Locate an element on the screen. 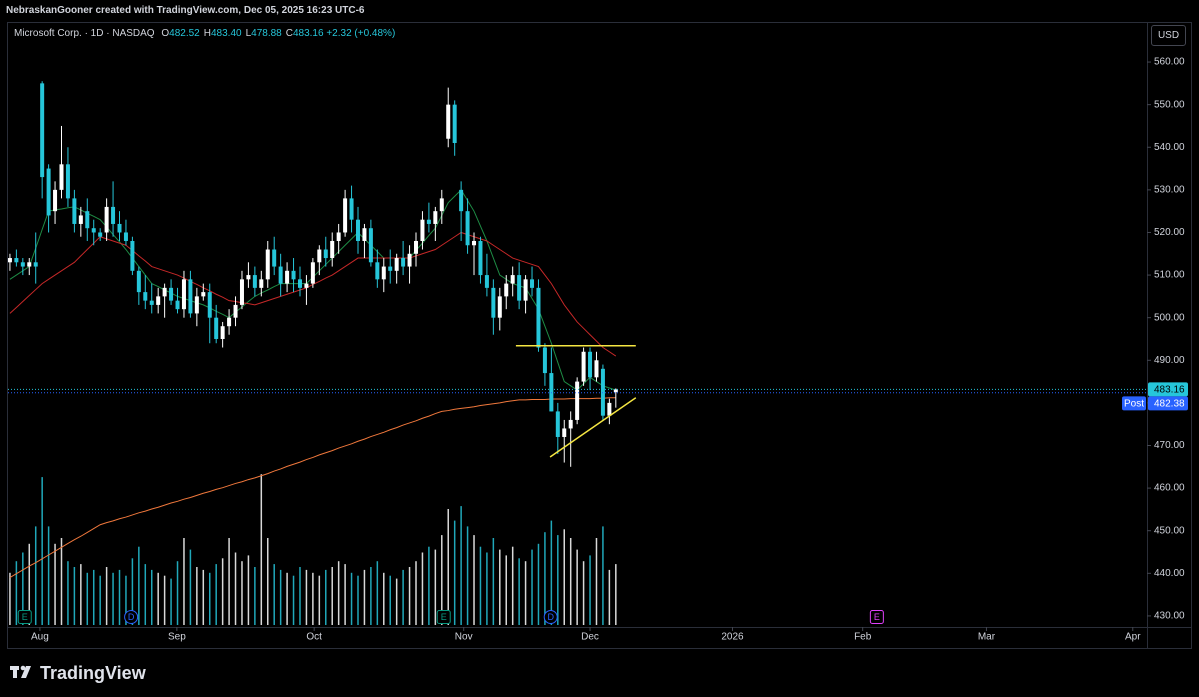 The image size is (1199, 697). y-tick-label: 540.00 is located at coordinates (1169, 147).